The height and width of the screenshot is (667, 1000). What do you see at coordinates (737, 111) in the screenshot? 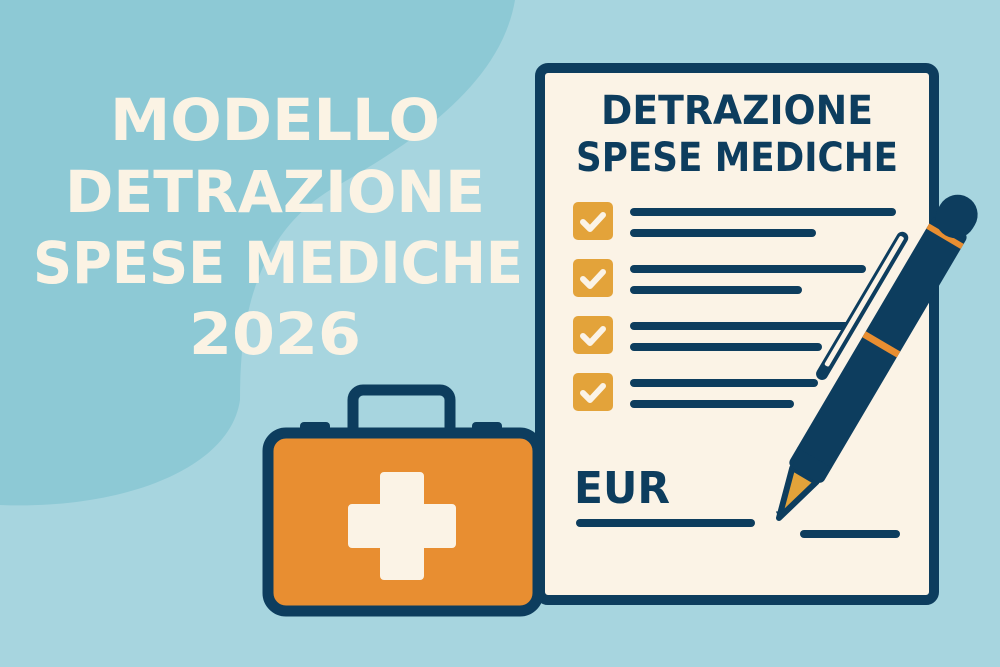
I see `document-title-line-1: DETRAZIONE` at bounding box center [737, 111].